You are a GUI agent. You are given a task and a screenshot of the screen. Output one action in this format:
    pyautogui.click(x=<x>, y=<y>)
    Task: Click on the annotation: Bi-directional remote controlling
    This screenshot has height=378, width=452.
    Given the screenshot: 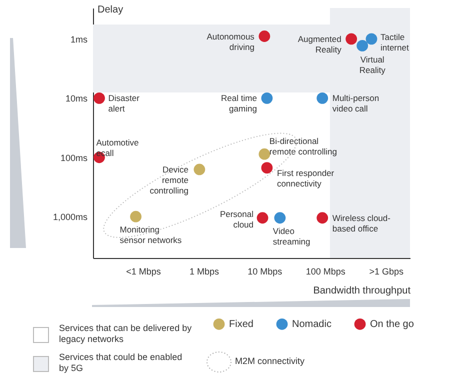 What is the action you would take?
    pyautogui.click(x=303, y=146)
    